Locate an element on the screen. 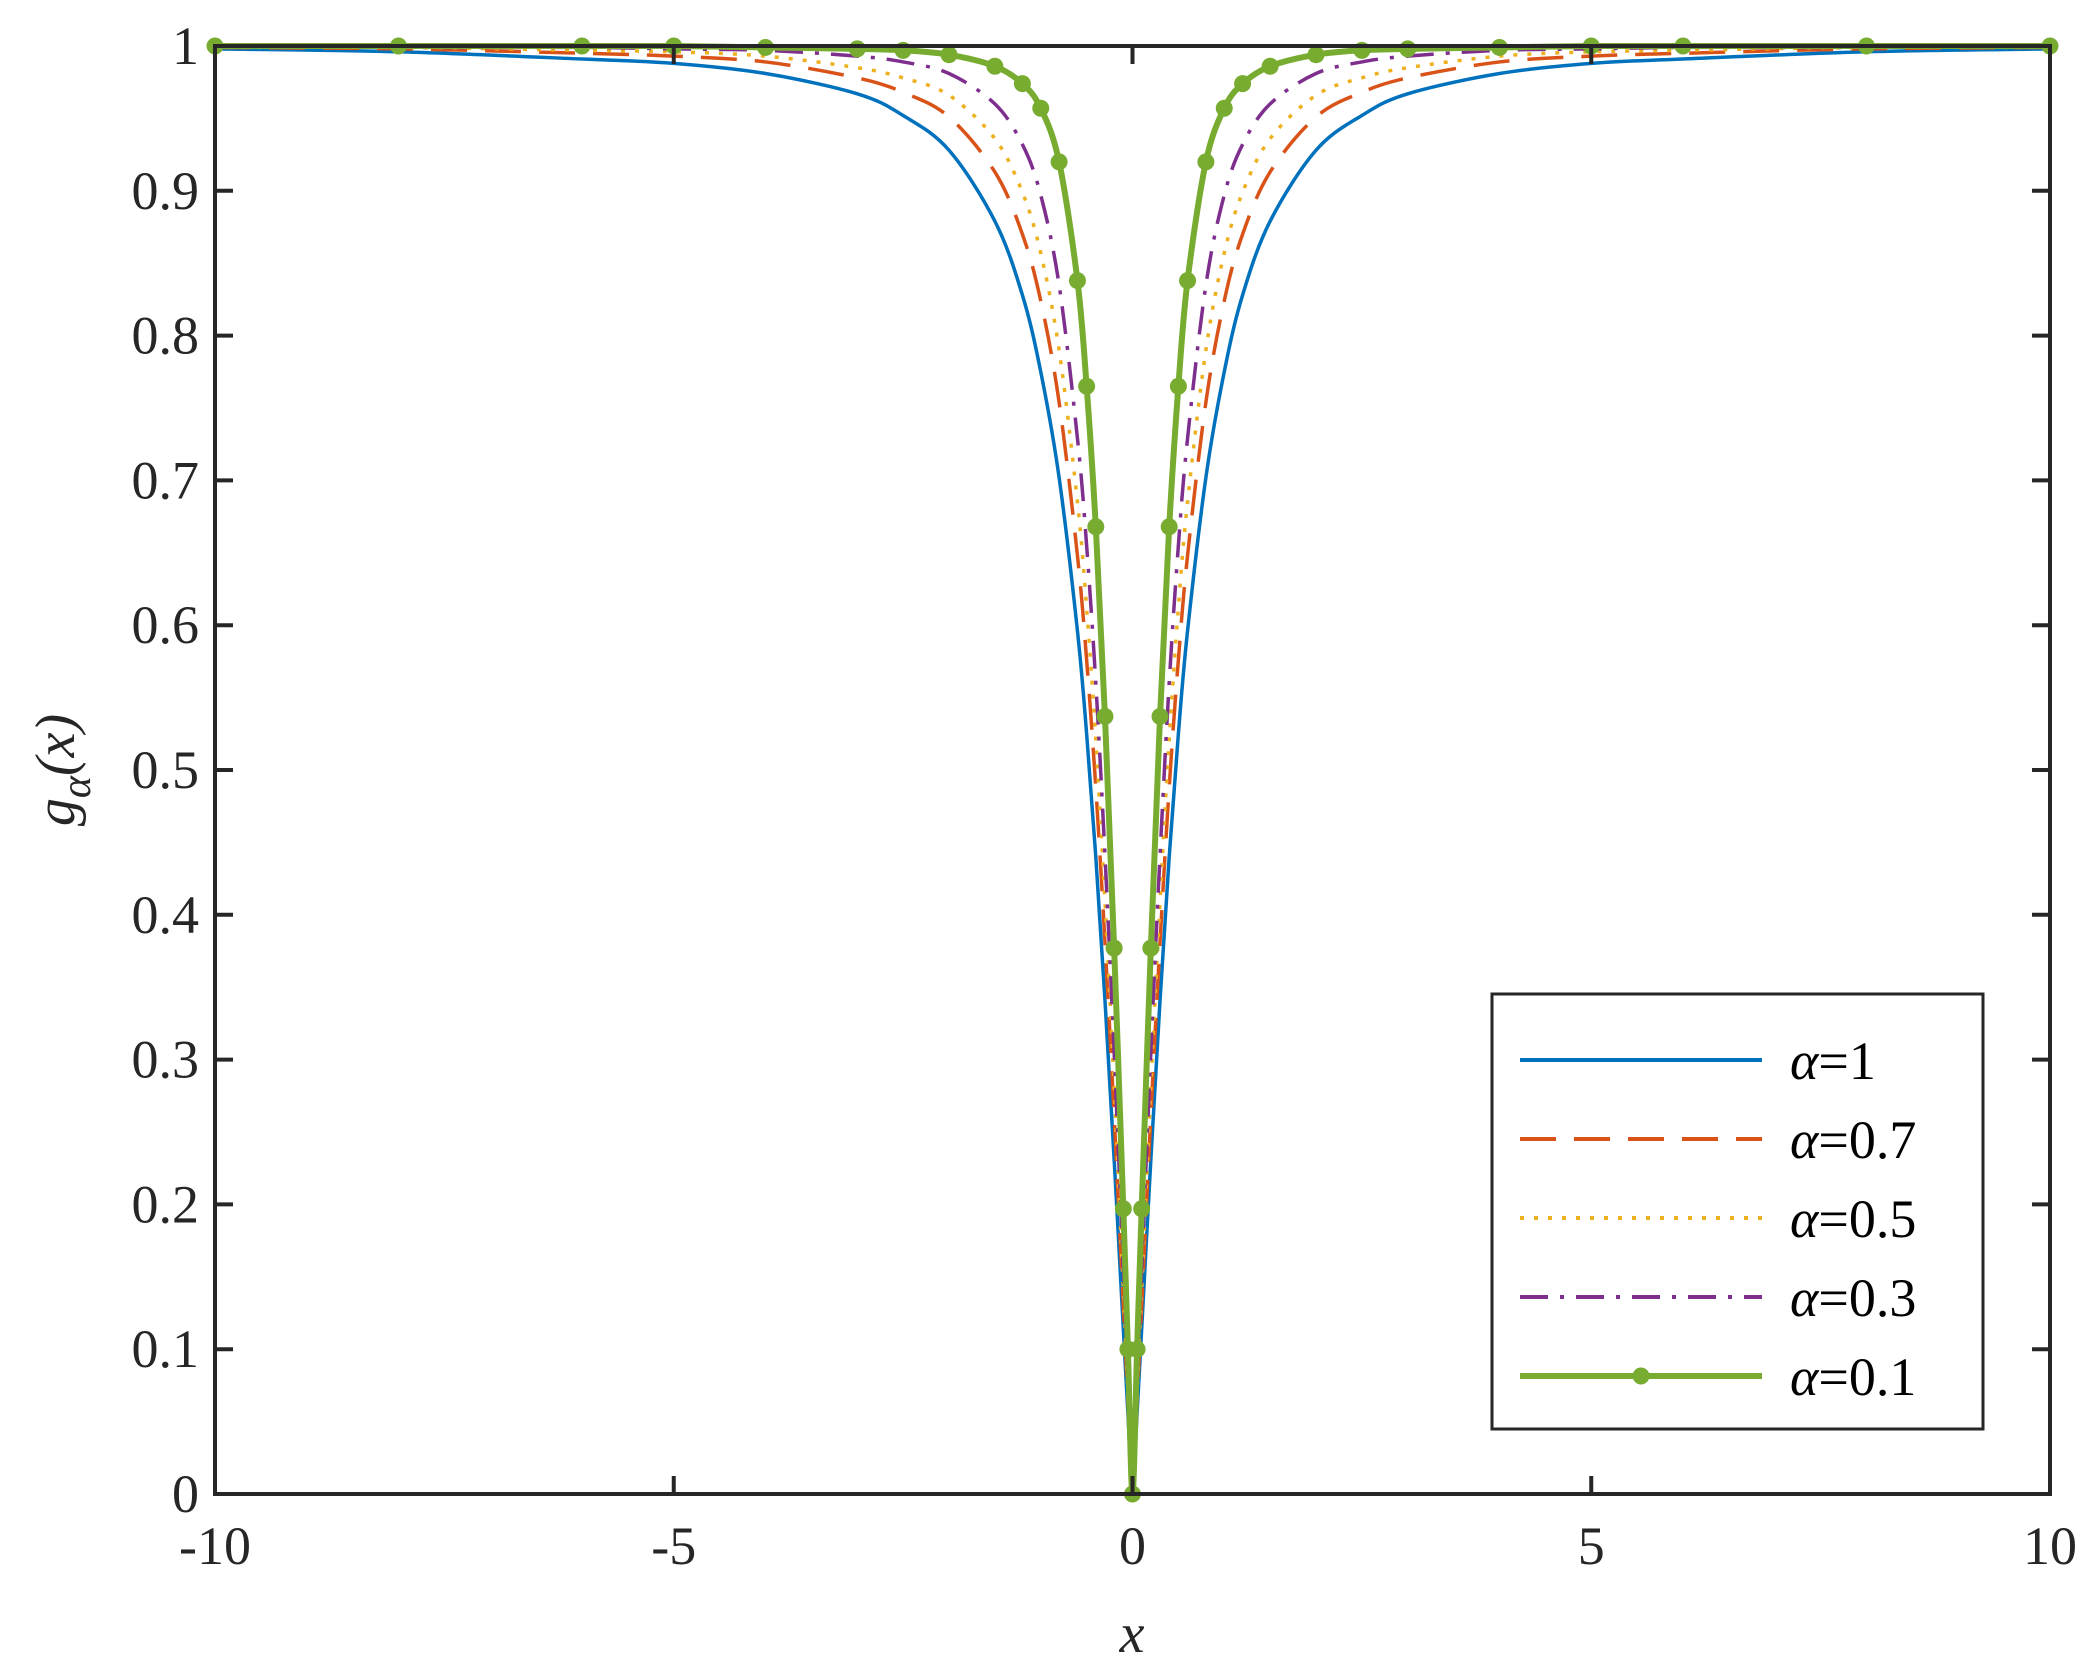  y-tick-label: 0.4 is located at coordinates (166, 915).